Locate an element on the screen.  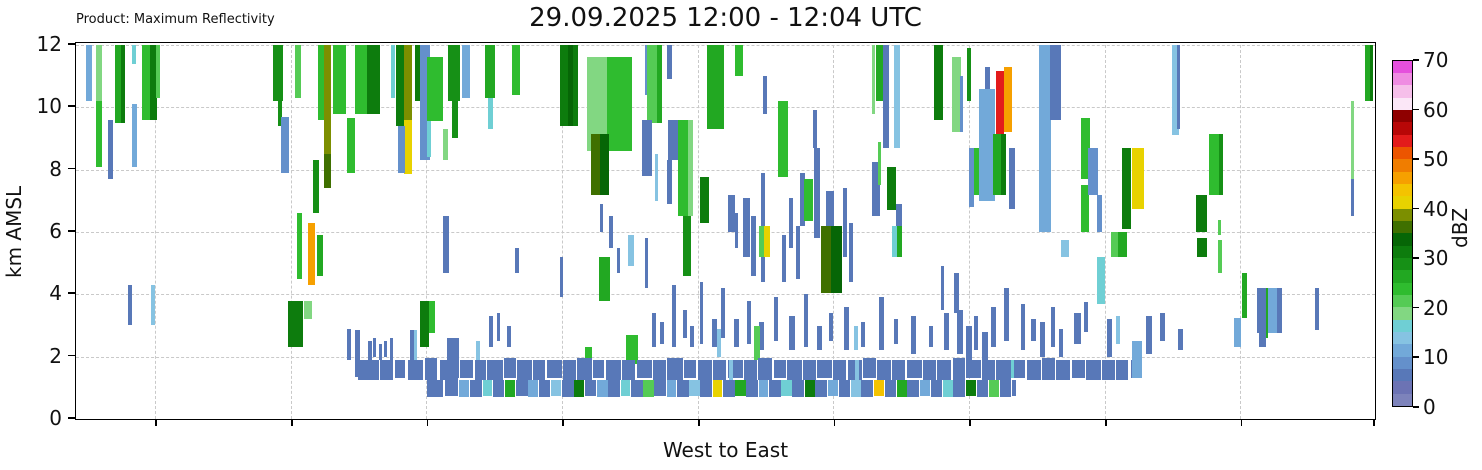
colorbar-tick-label: 30 is located at coordinates (1436, 258).